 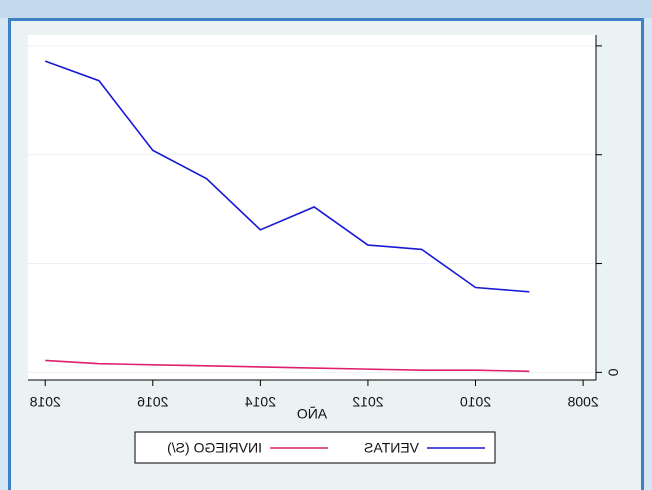 I want to click on x-tick-label: 2018, so click(x=44, y=402).